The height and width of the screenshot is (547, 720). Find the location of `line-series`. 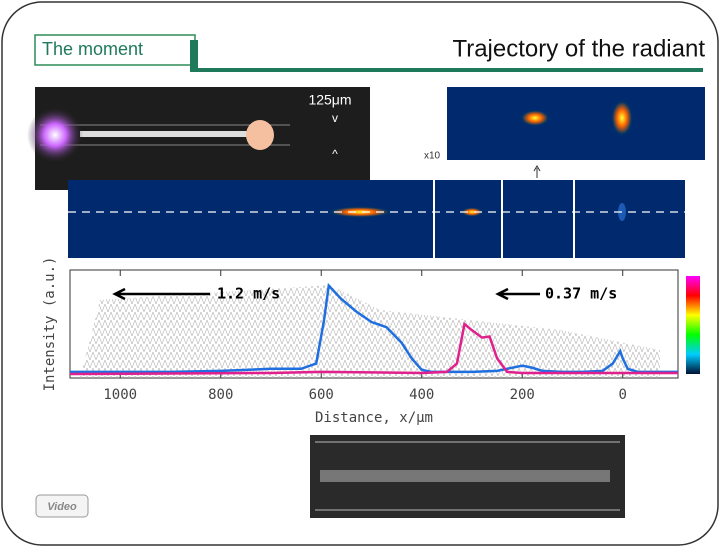

line-series is located at coordinates (373, 348).